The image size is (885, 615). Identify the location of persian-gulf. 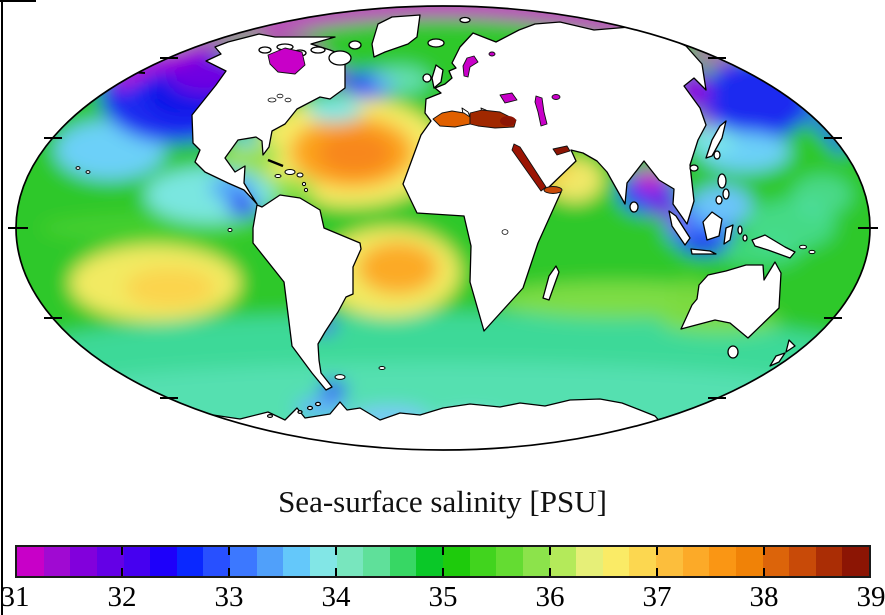
(561, 150).